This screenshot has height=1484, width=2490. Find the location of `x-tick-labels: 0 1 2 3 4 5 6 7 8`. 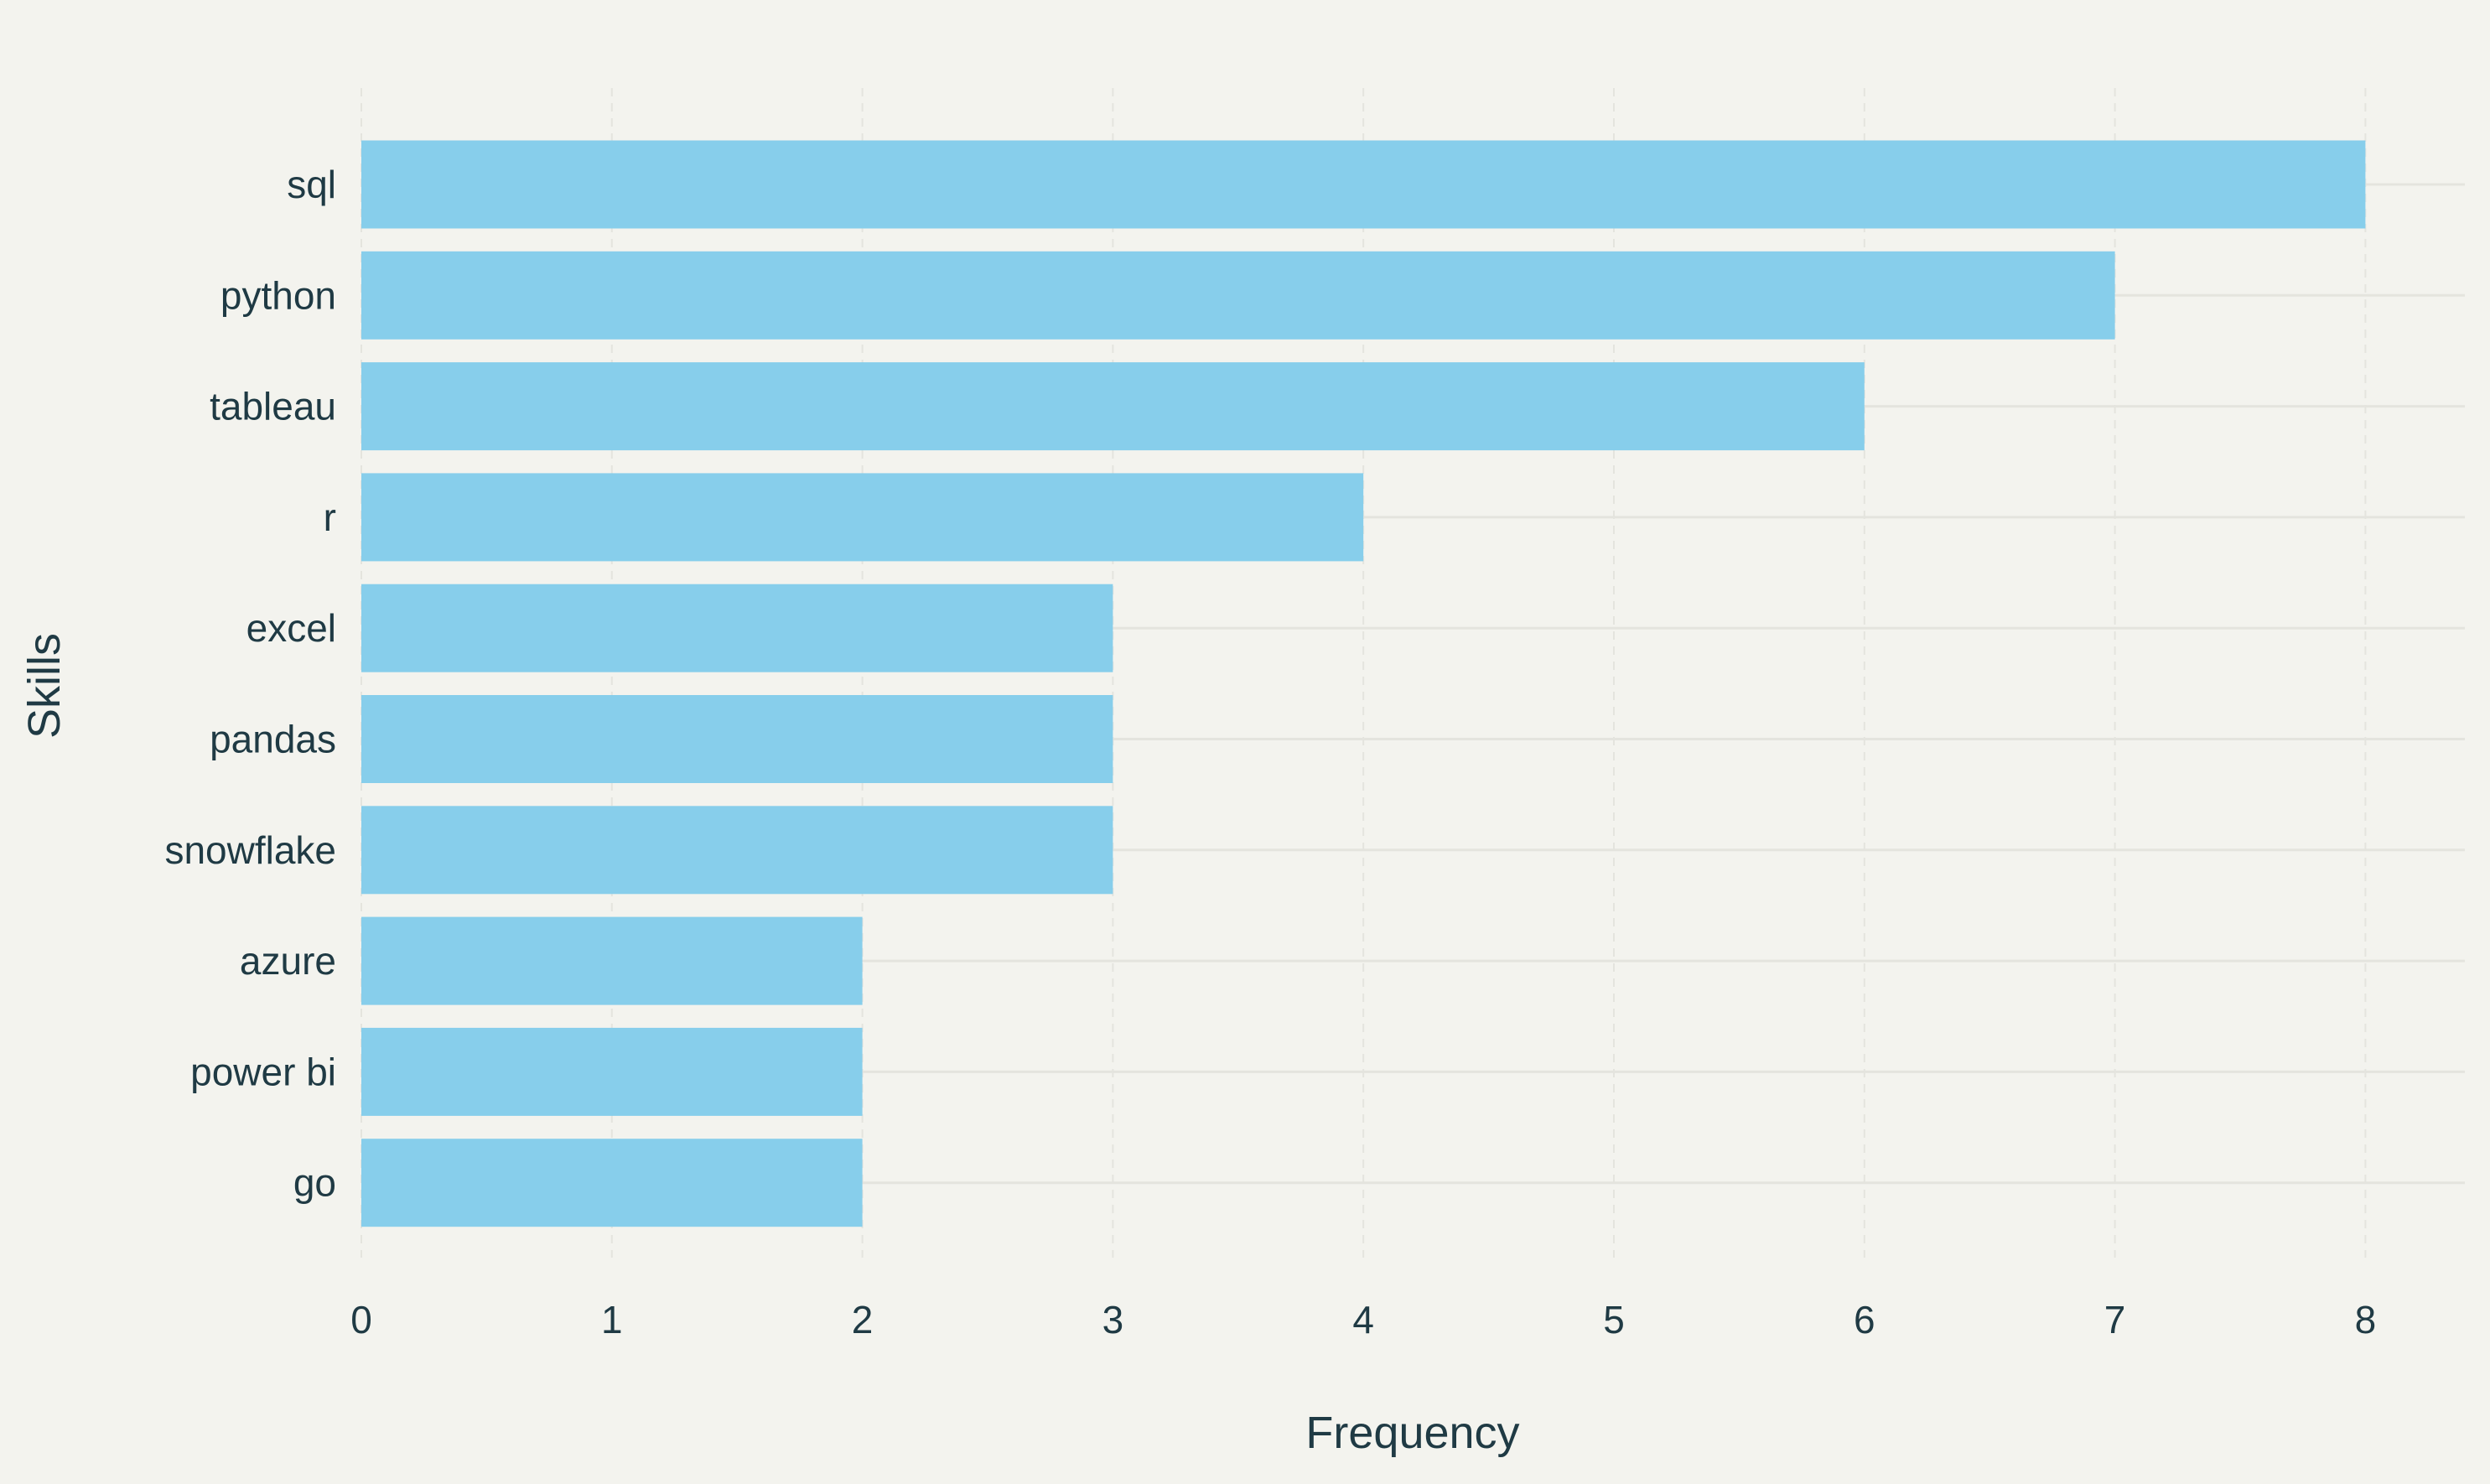

x-tick-labels: 0 1 2 3 4 5 6 7 8 is located at coordinates (1363, 1319).